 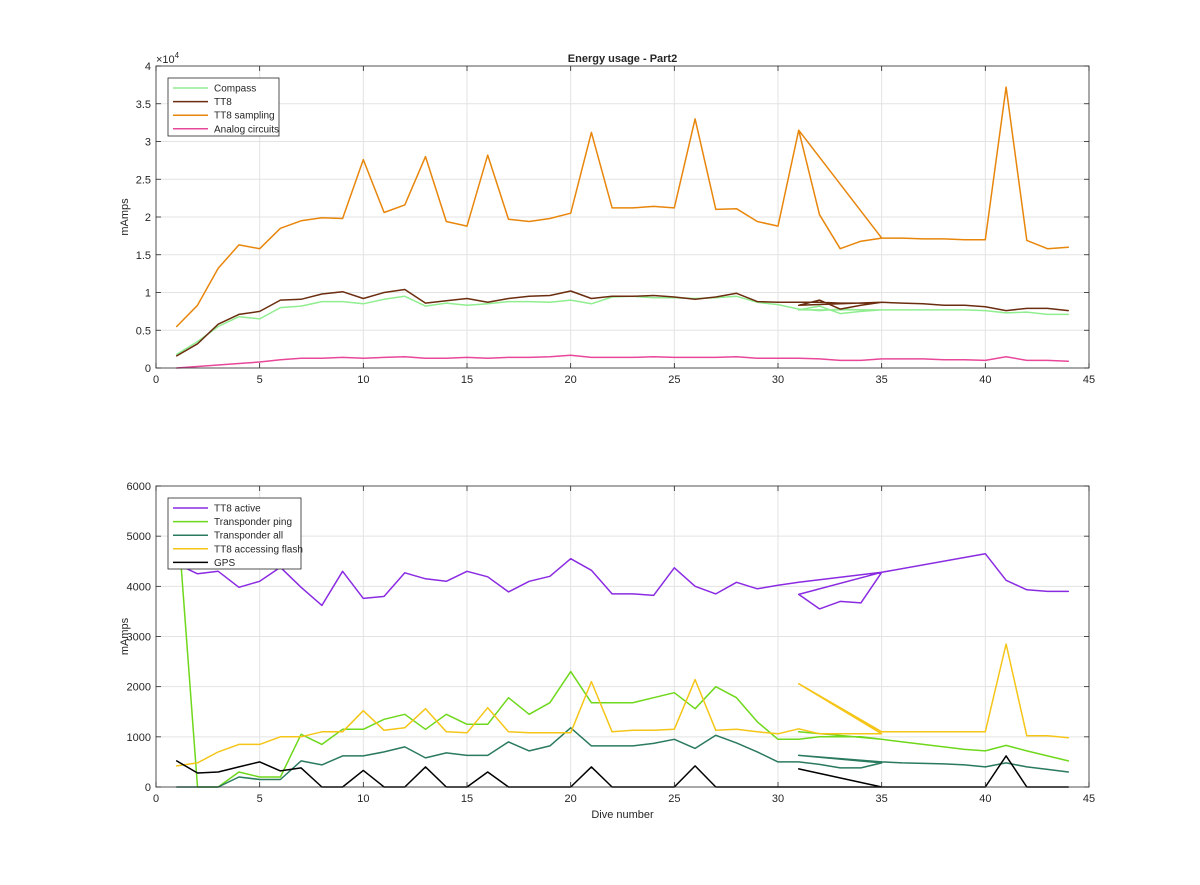 What do you see at coordinates (168, 58) in the screenshot?
I see `y-exponent-label: ×10⁴` at bounding box center [168, 58].